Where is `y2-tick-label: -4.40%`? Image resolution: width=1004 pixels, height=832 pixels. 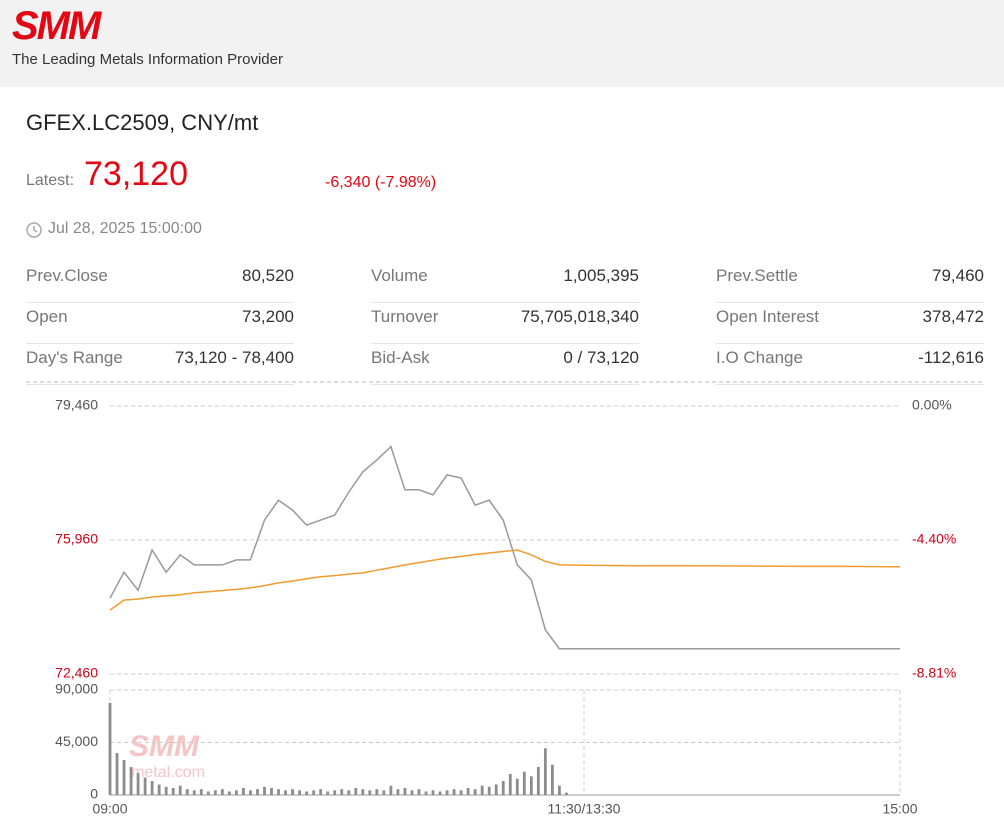
y2-tick-label: -4.40% is located at coordinates (934, 539).